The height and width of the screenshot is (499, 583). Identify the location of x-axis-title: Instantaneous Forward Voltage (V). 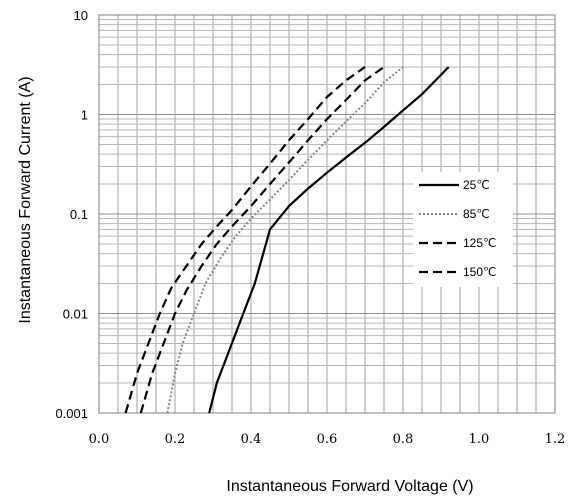
(349, 486).